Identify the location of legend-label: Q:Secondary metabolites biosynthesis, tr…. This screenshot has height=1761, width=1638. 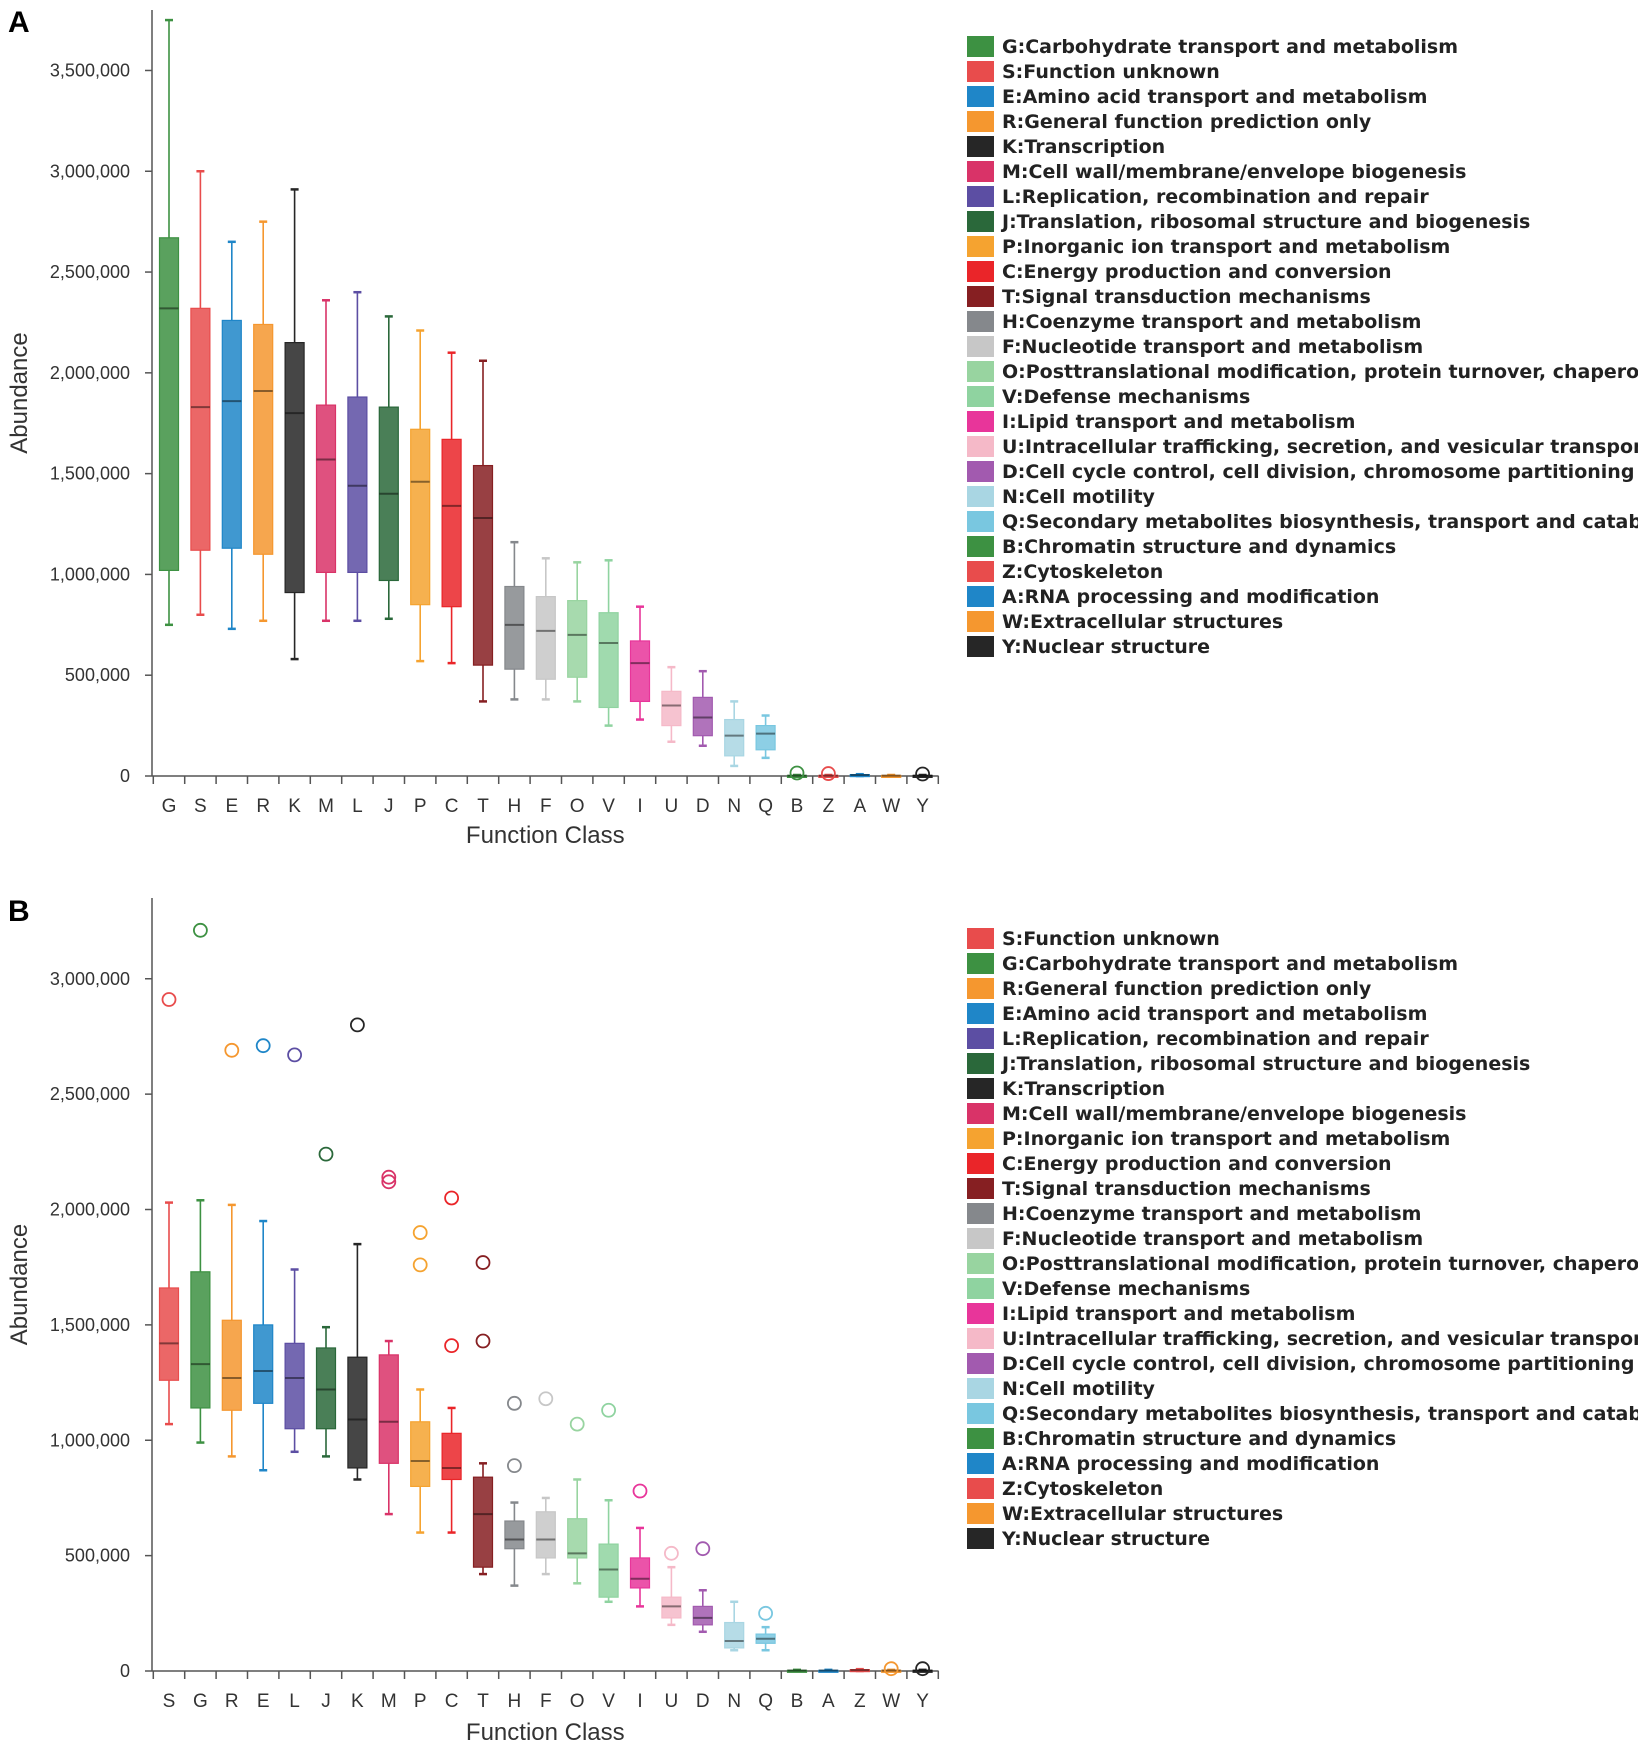
(1320, 522).